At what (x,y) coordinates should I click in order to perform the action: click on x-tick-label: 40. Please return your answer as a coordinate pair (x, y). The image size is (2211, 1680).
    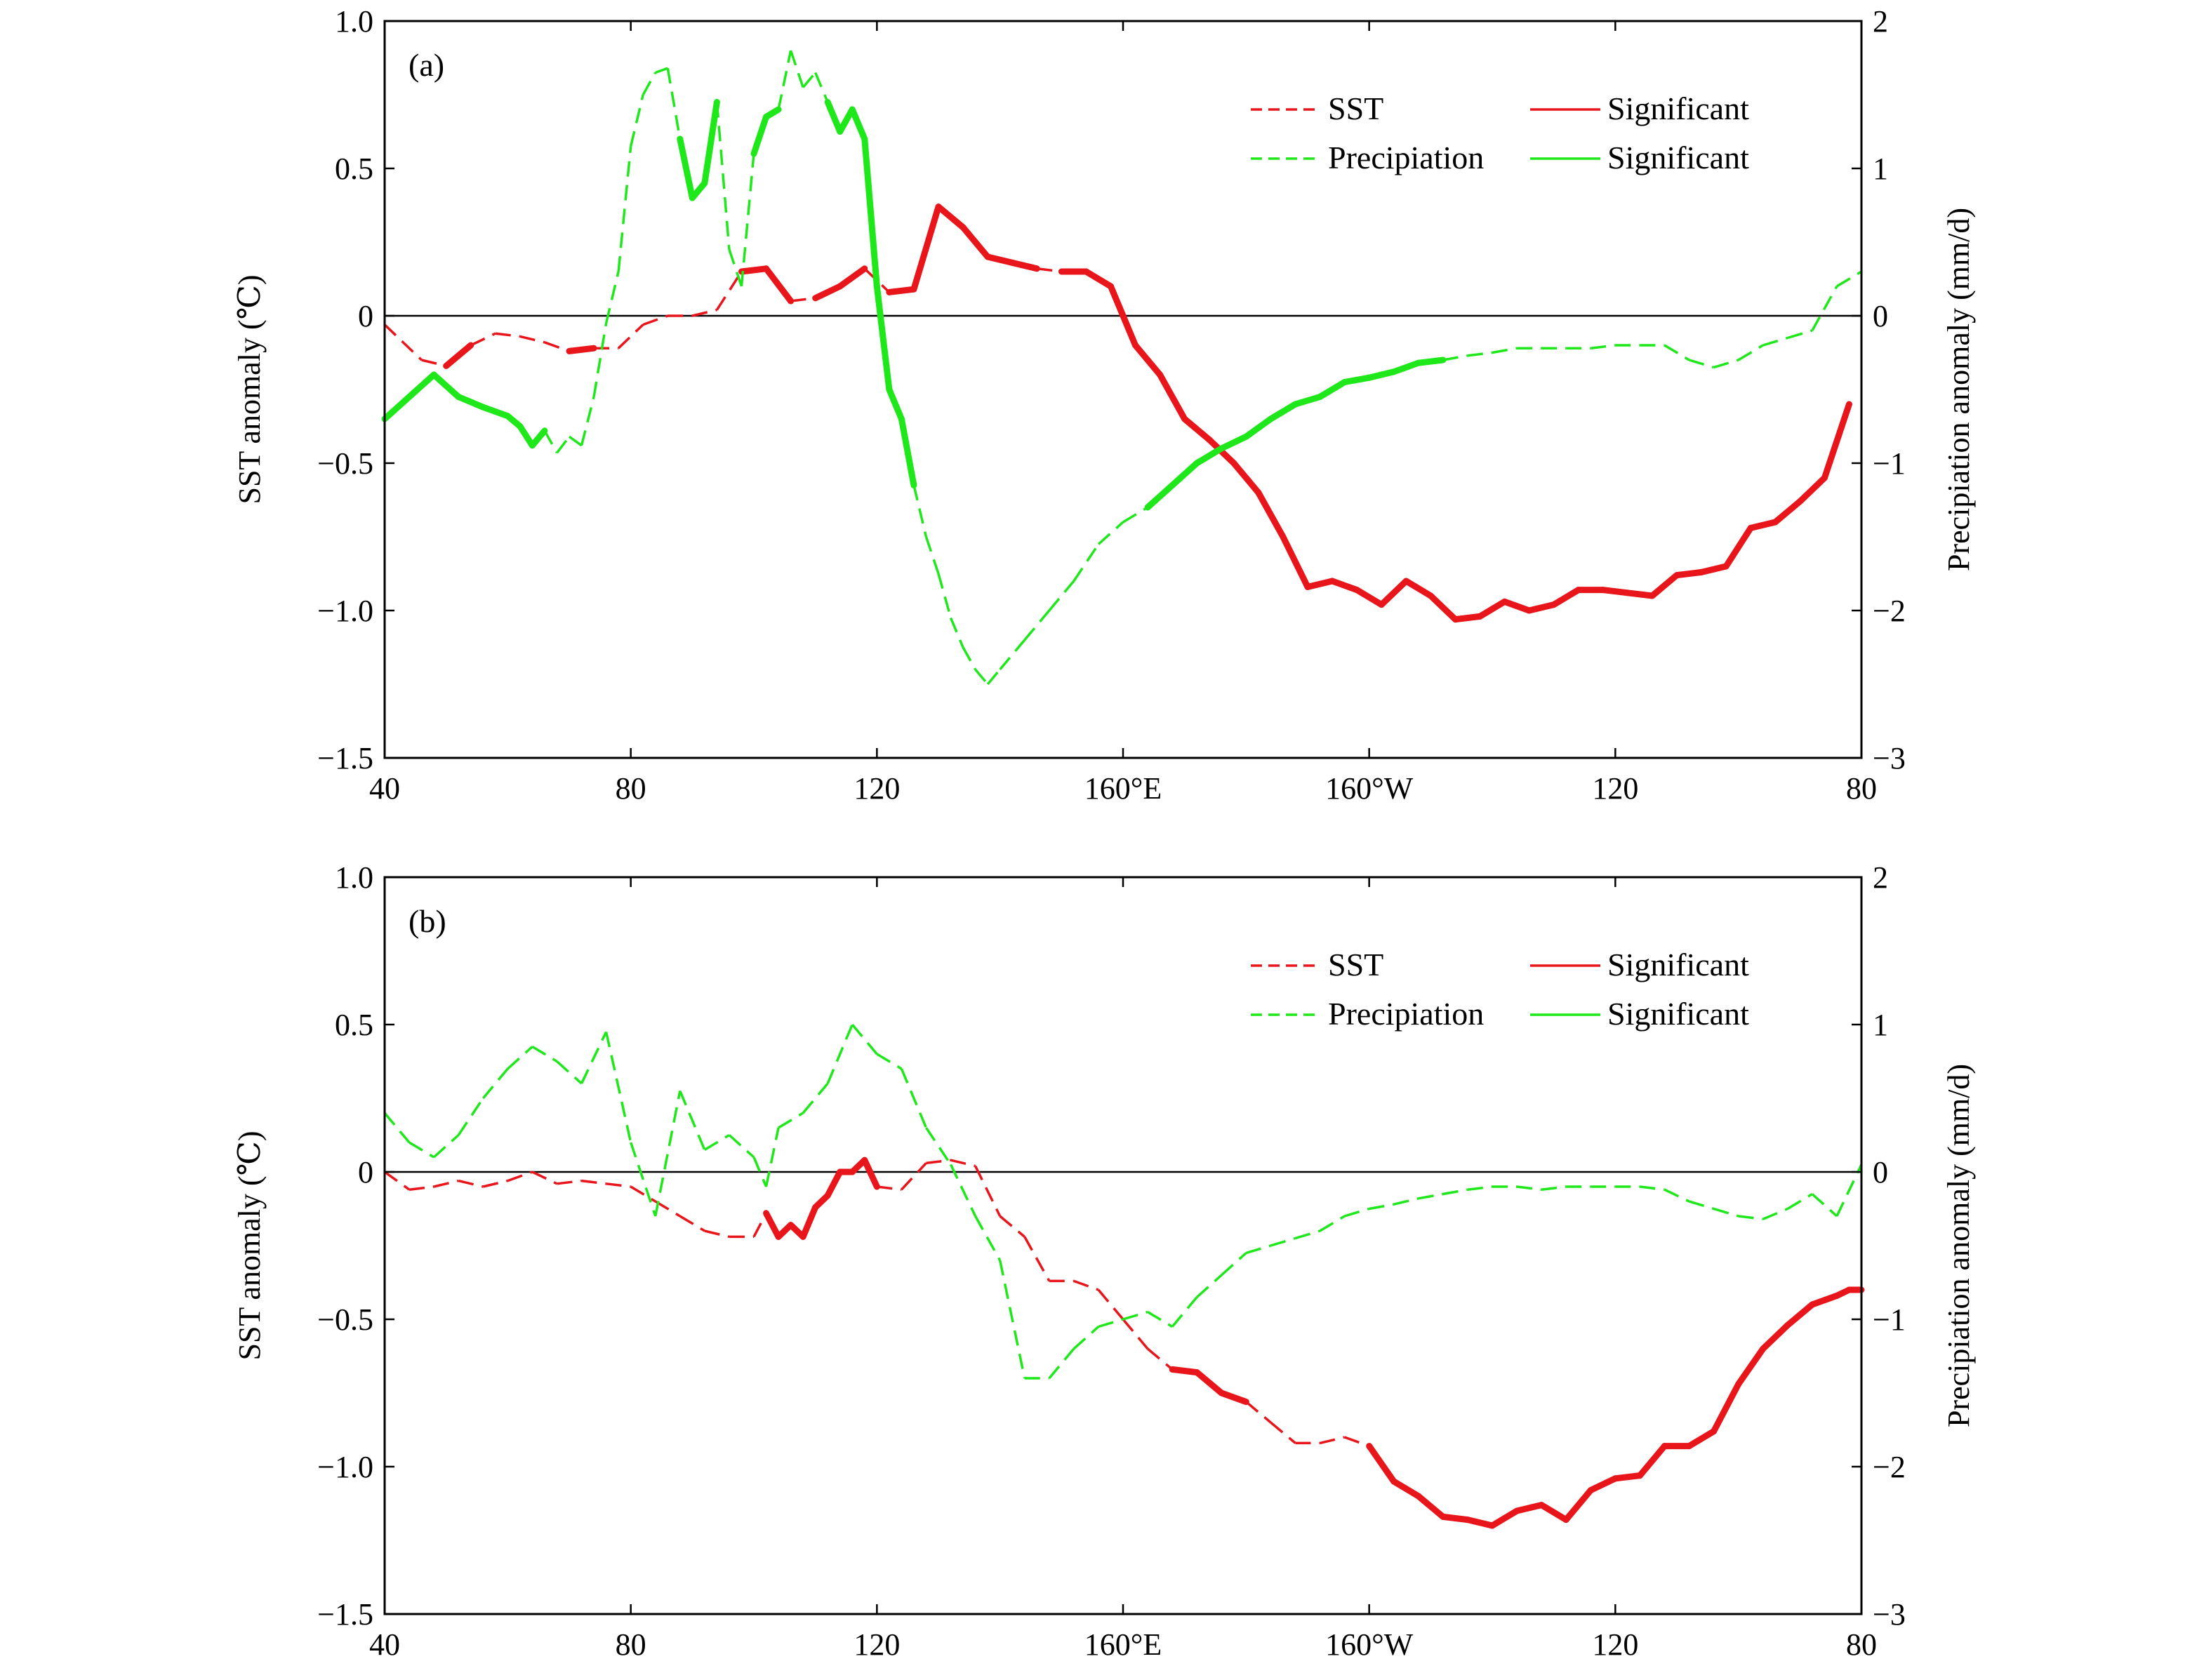
    Looking at the image, I should click on (384, 1644).